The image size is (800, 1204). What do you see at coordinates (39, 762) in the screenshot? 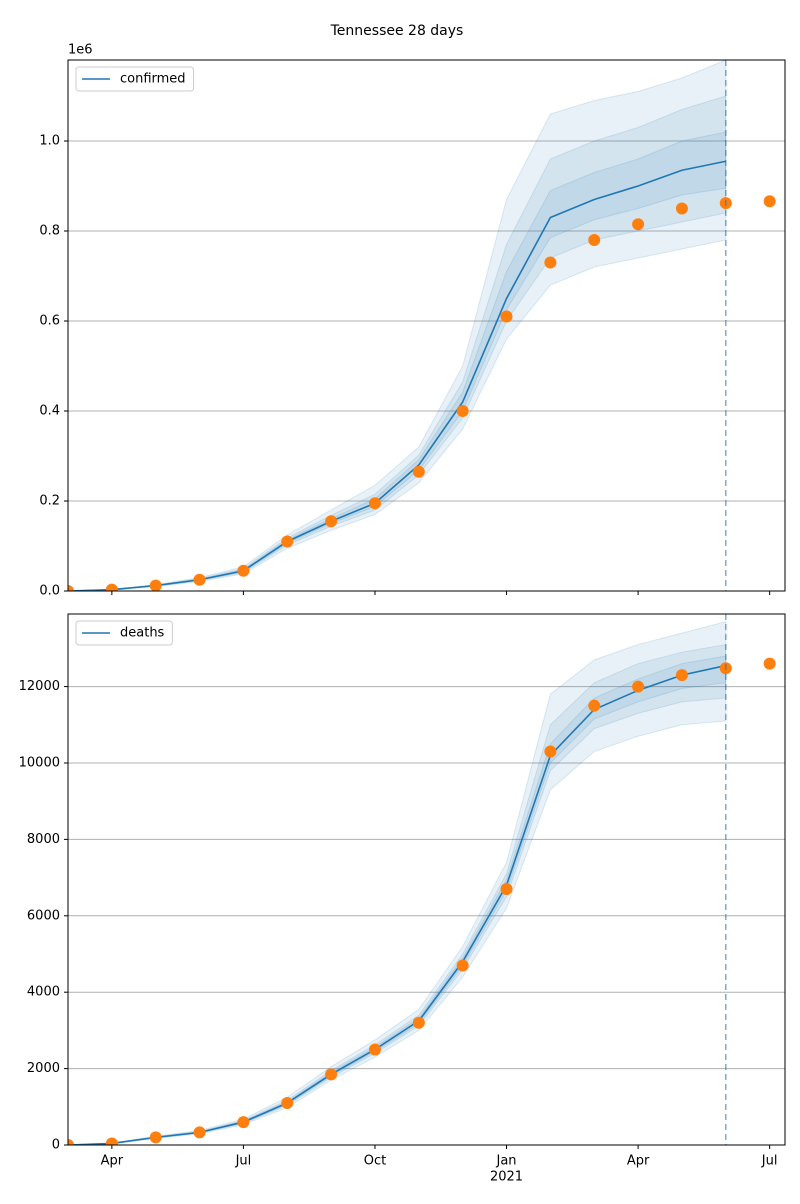
I see `y-tick-label: 10000` at bounding box center [39, 762].